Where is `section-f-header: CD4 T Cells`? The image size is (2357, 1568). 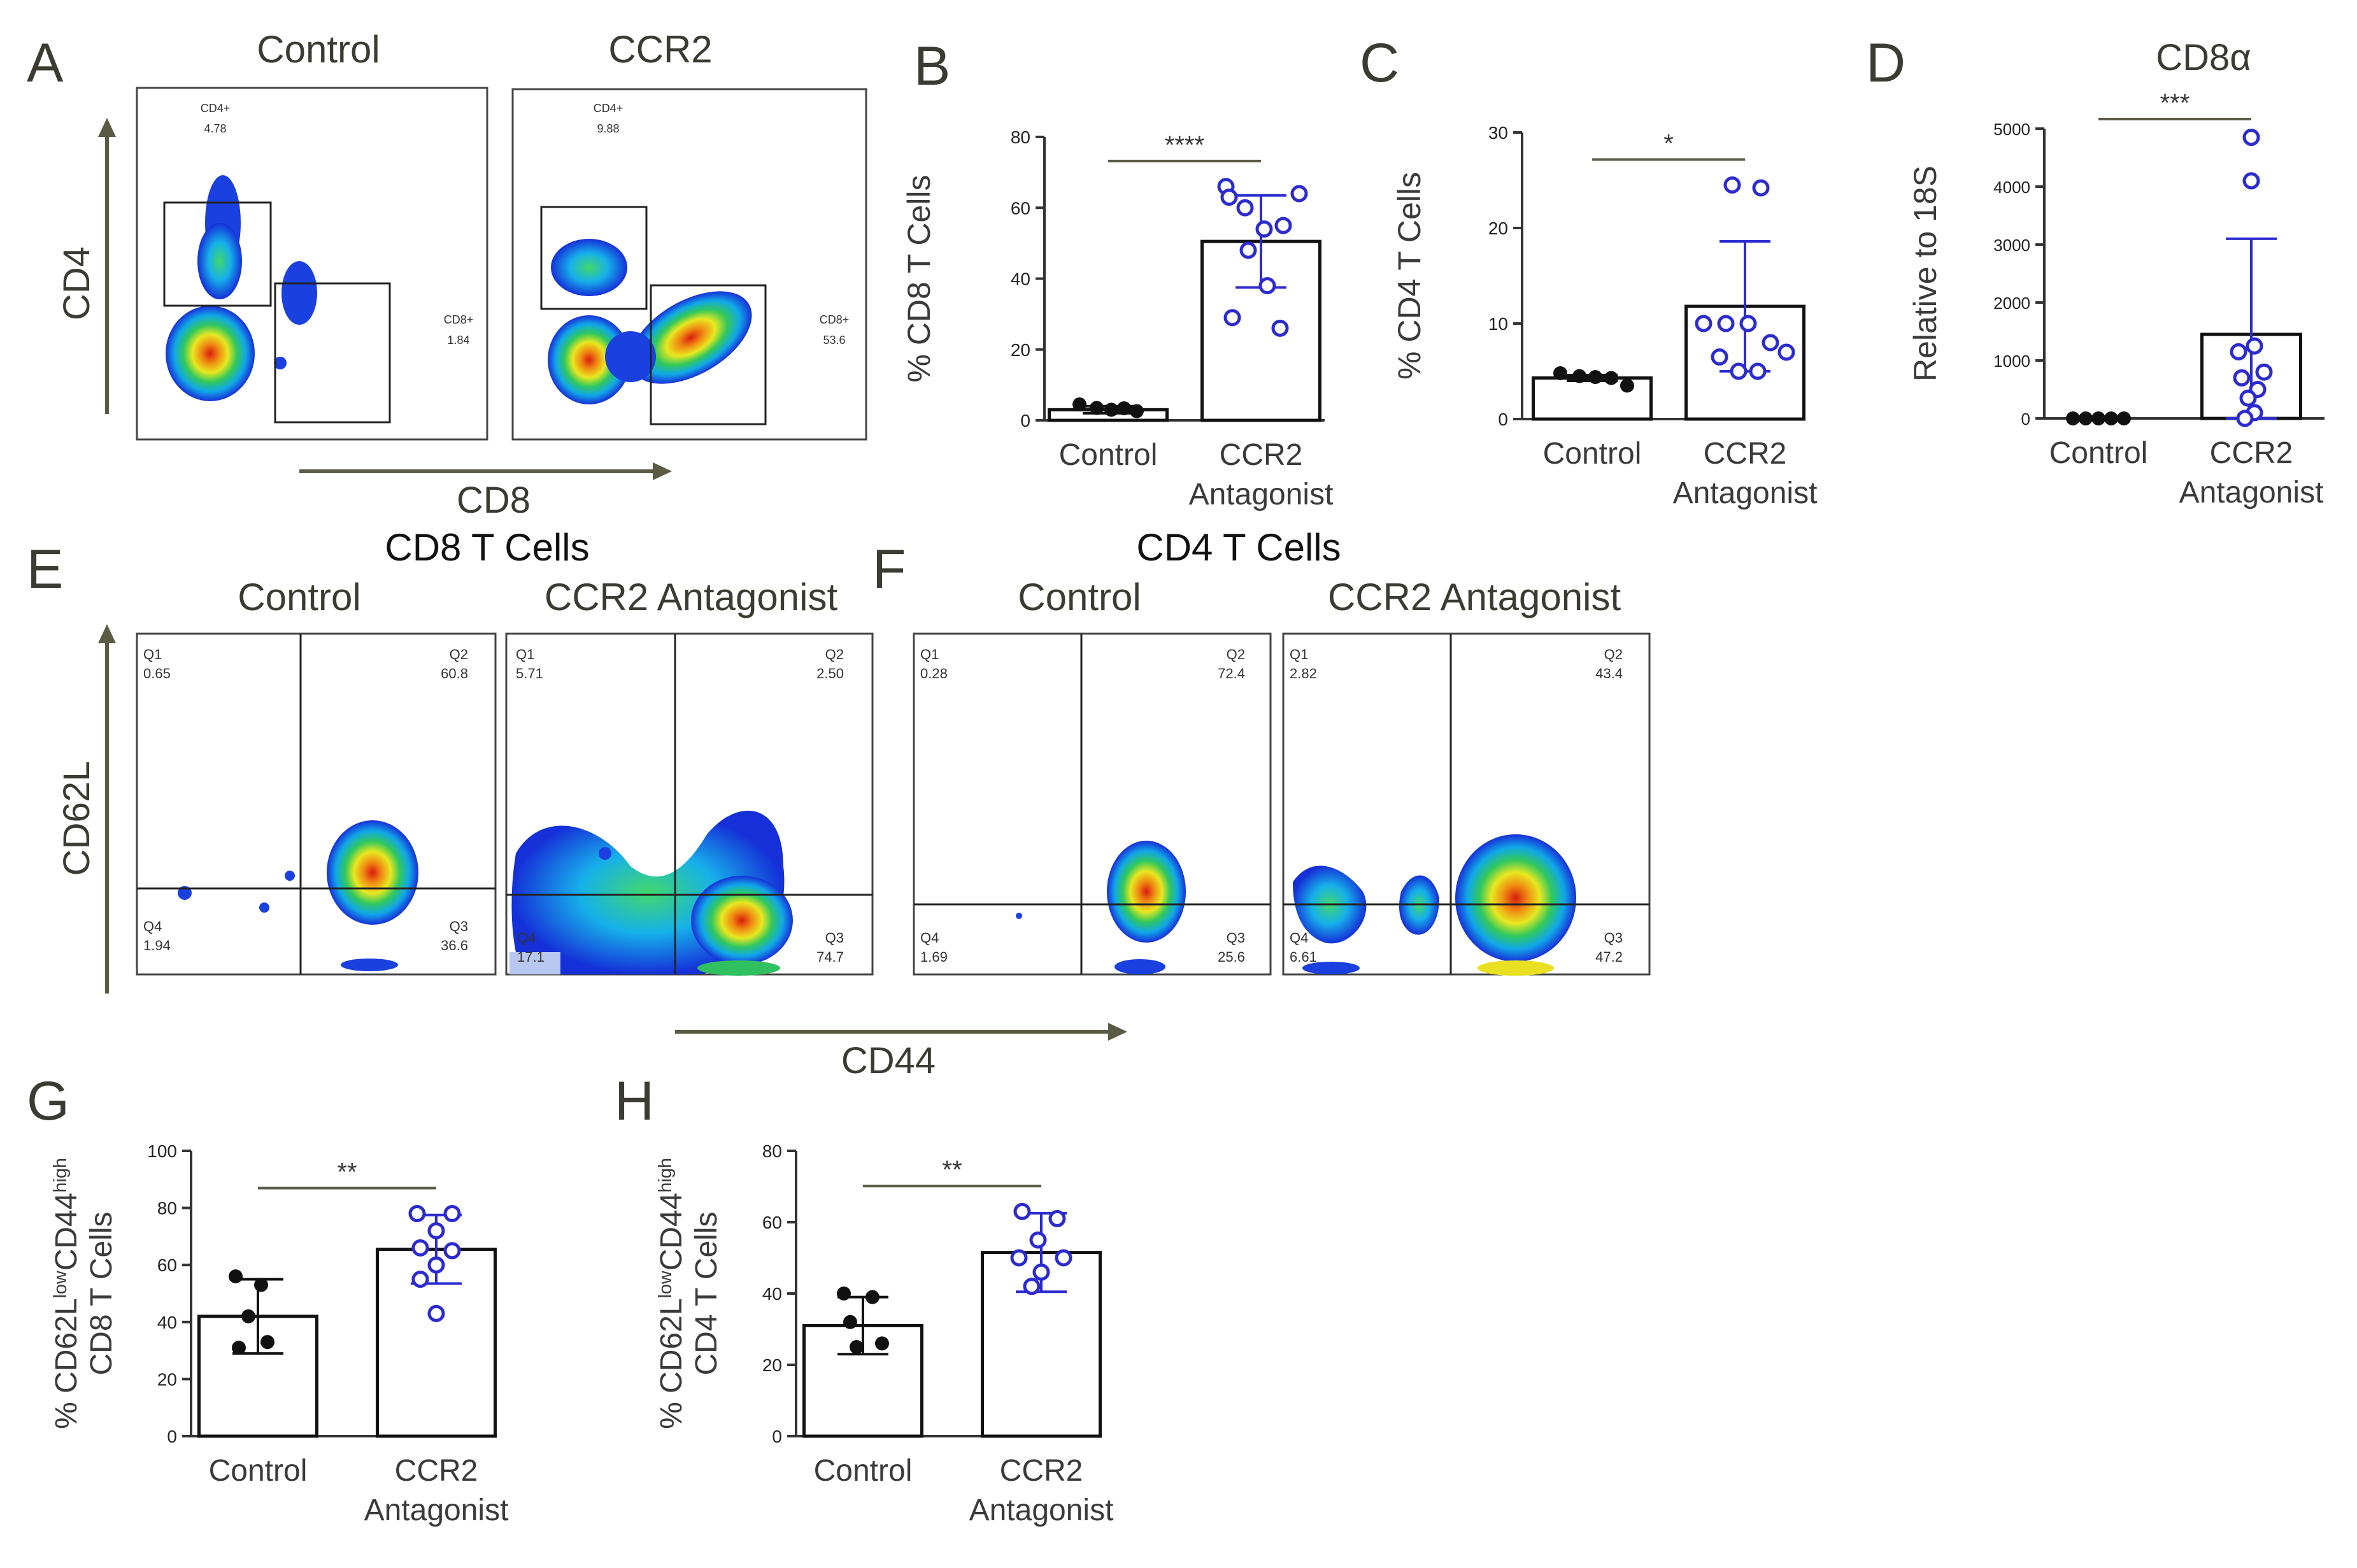
section-f-header: CD4 T Cells is located at coordinates (1238, 547).